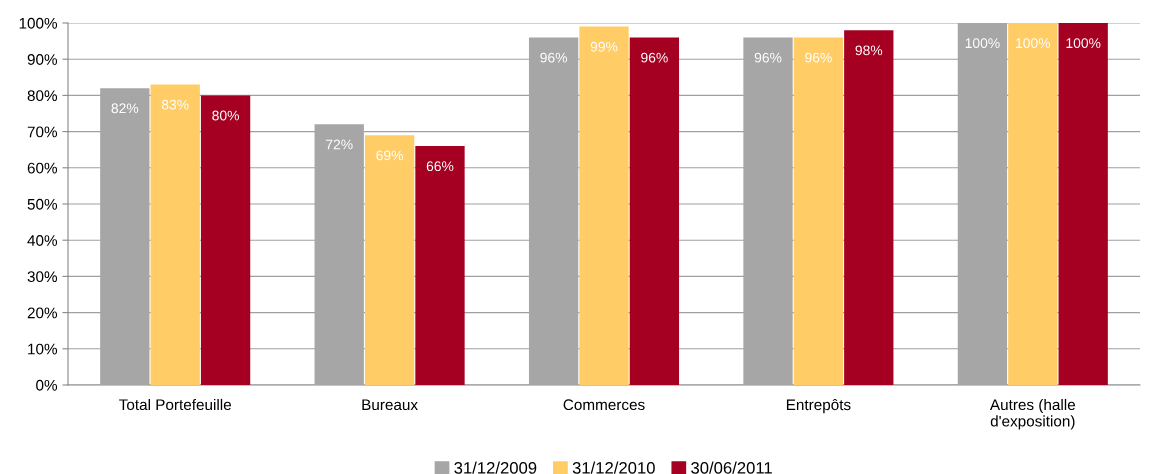 Image resolution: width=1151 pixels, height=474 pixels. Describe the element at coordinates (613, 467) in the screenshot. I see `legend-label: 31/12/2010` at that location.